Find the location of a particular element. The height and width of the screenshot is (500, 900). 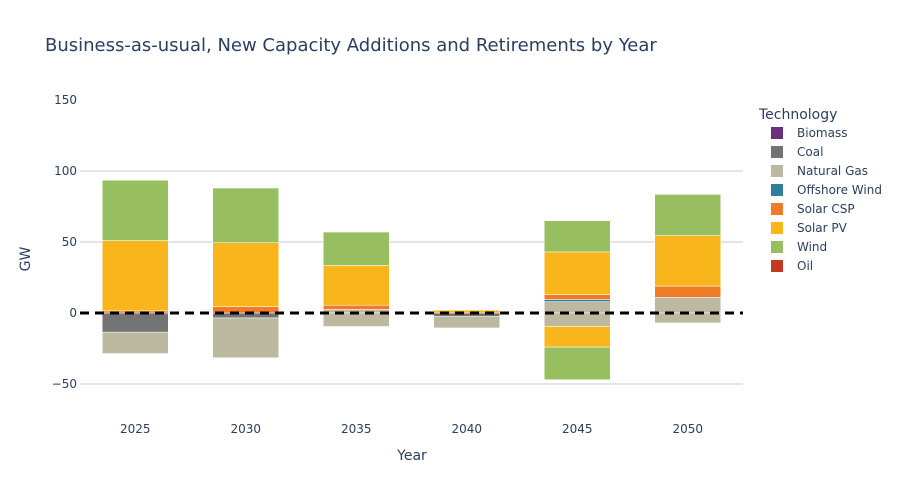

legend-item-wind: Wind is located at coordinates (799, 247).